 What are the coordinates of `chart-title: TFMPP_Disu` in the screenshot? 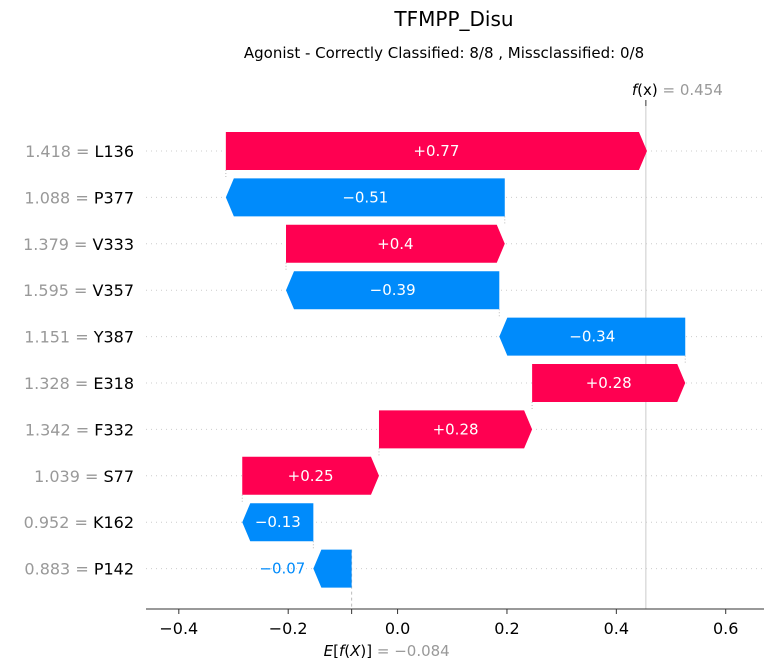 It's located at (453, 19).